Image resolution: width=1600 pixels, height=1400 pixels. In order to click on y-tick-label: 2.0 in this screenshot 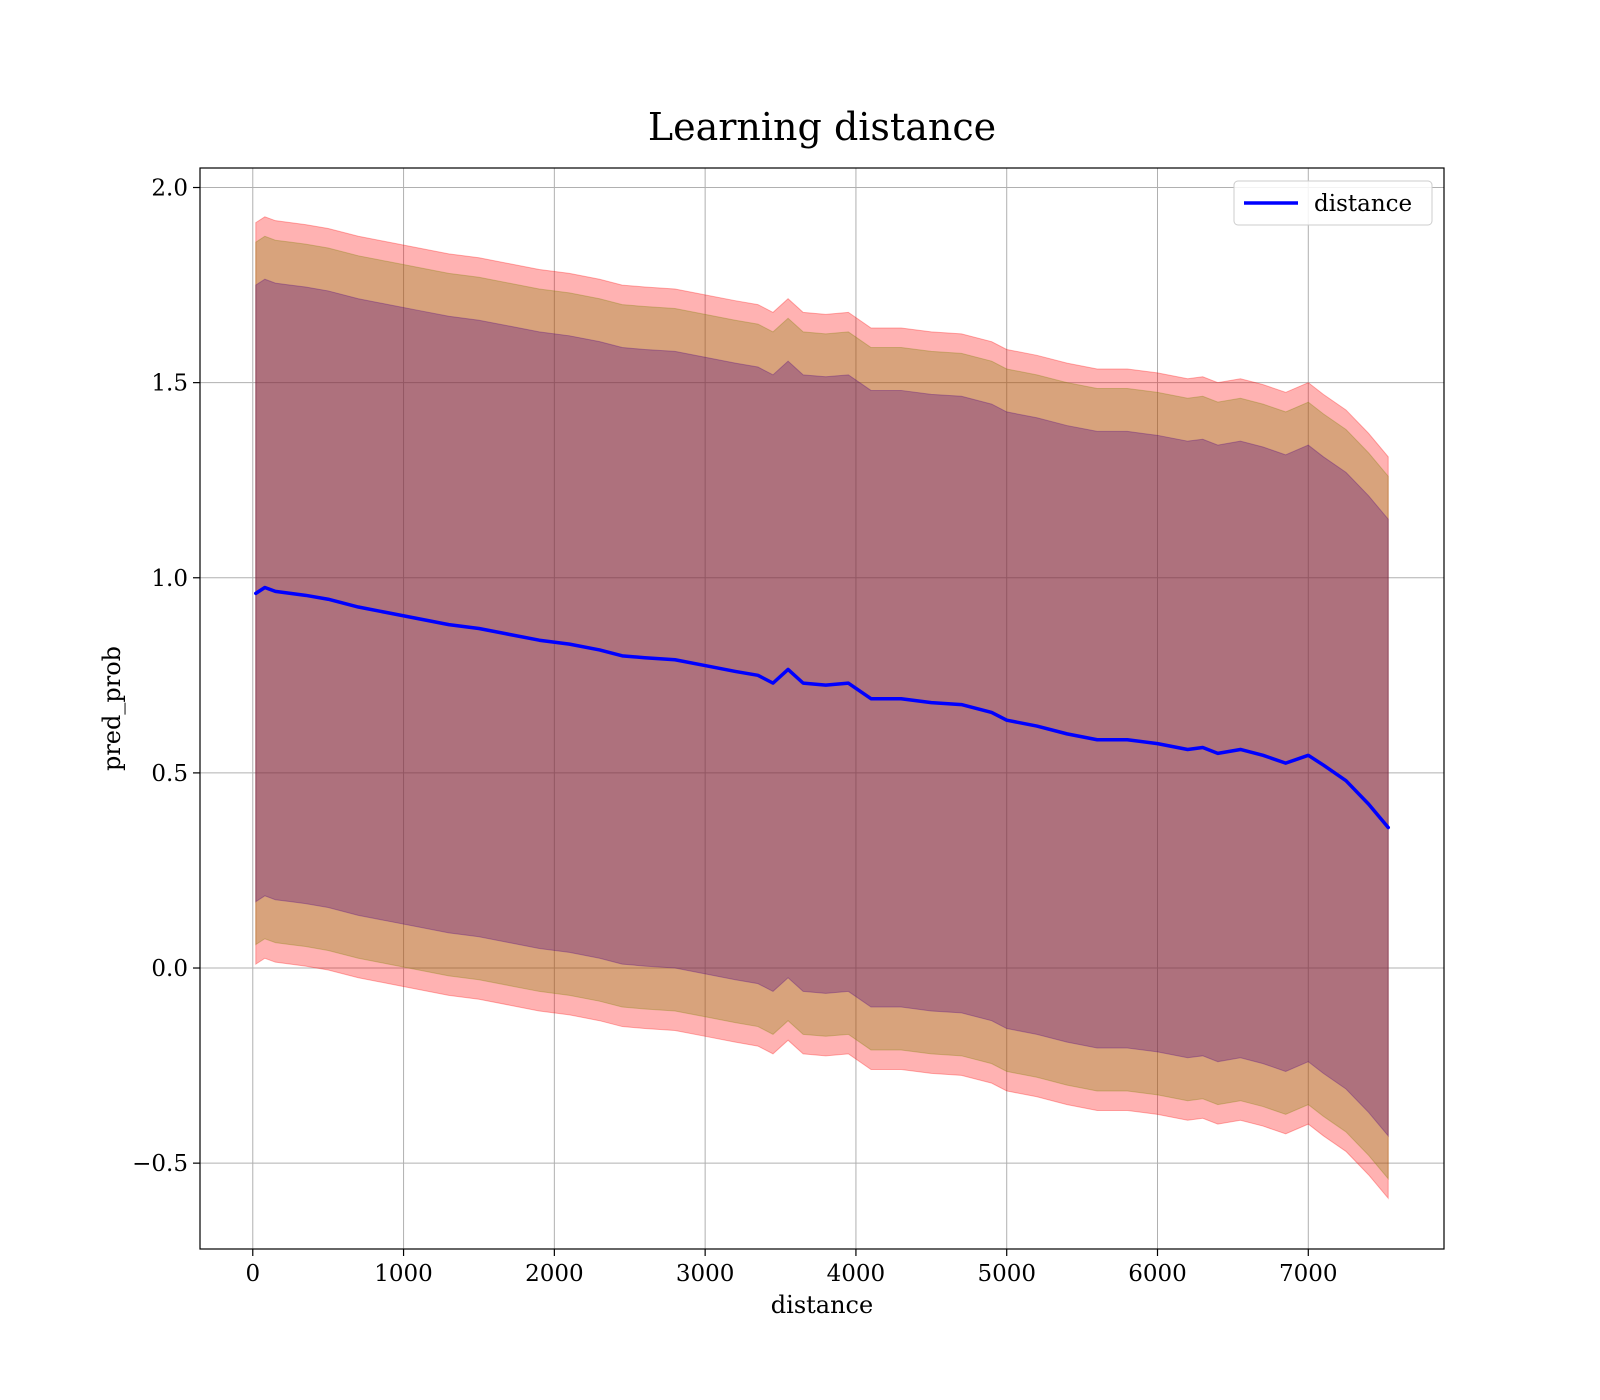, I will do `click(169, 189)`.